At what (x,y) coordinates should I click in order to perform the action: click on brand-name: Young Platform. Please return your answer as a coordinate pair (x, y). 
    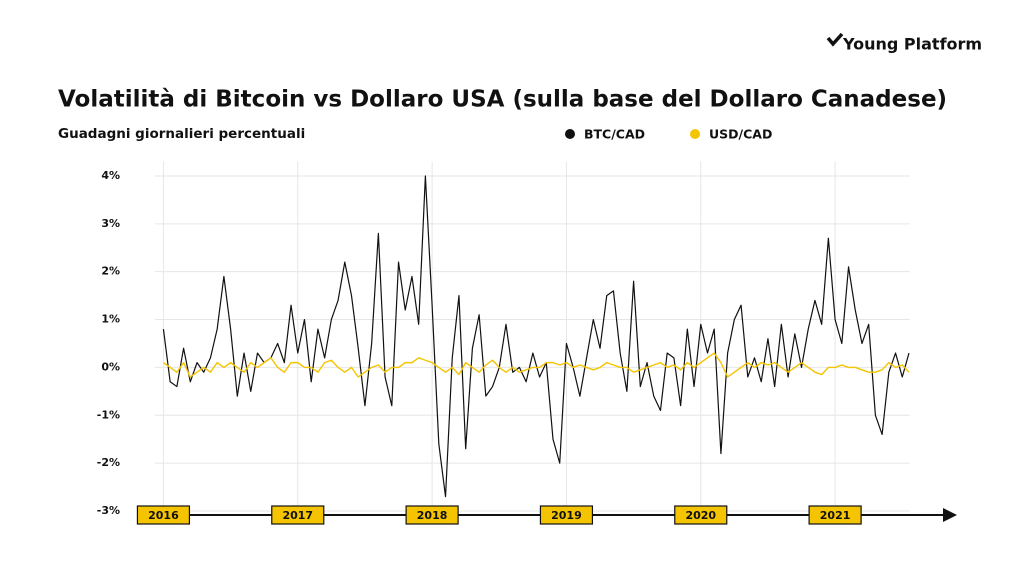
    Looking at the image, I should click on (912, 44).